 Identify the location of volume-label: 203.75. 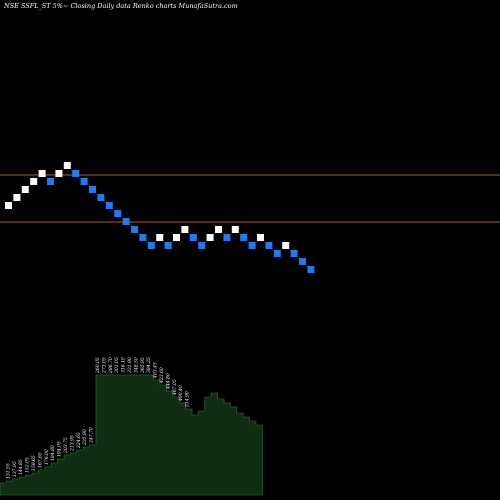
(66, 445).